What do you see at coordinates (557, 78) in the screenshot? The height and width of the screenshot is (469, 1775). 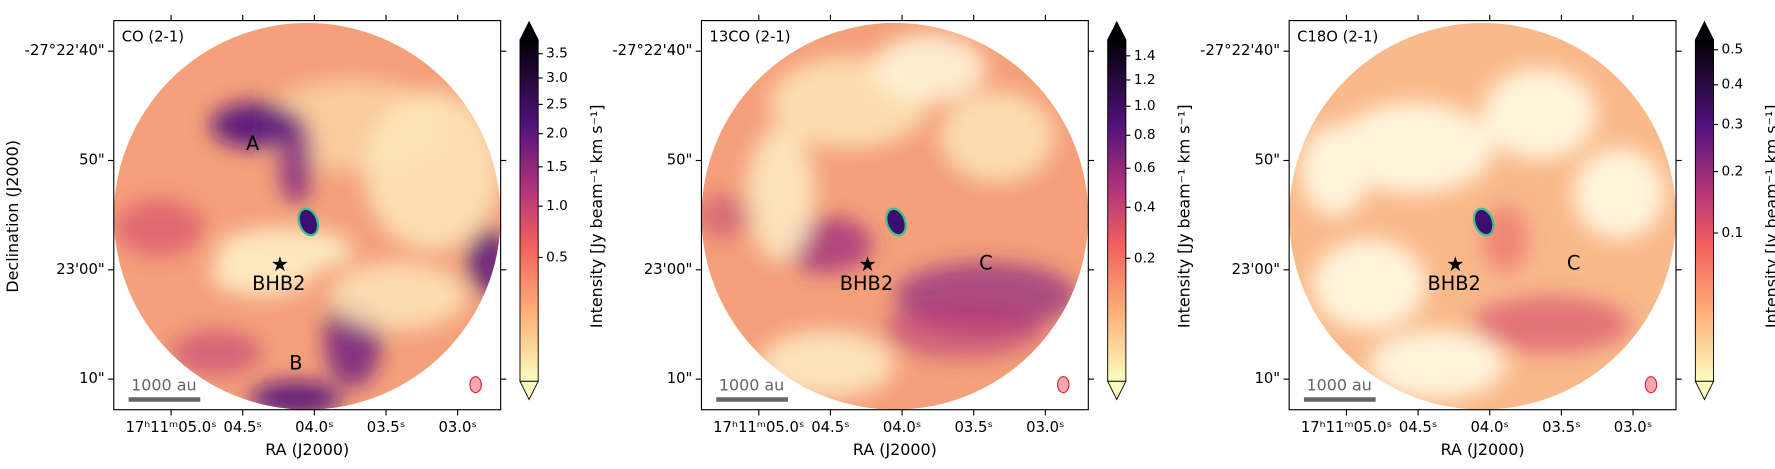 I see `colorbar-tick-label: 3.0` at bounding box center [557, 78].